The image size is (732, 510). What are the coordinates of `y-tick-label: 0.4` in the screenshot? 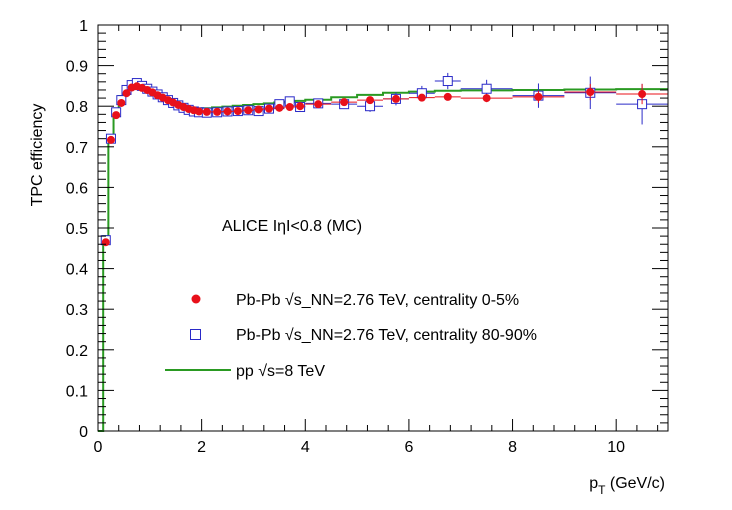 It's located at (77, 270).